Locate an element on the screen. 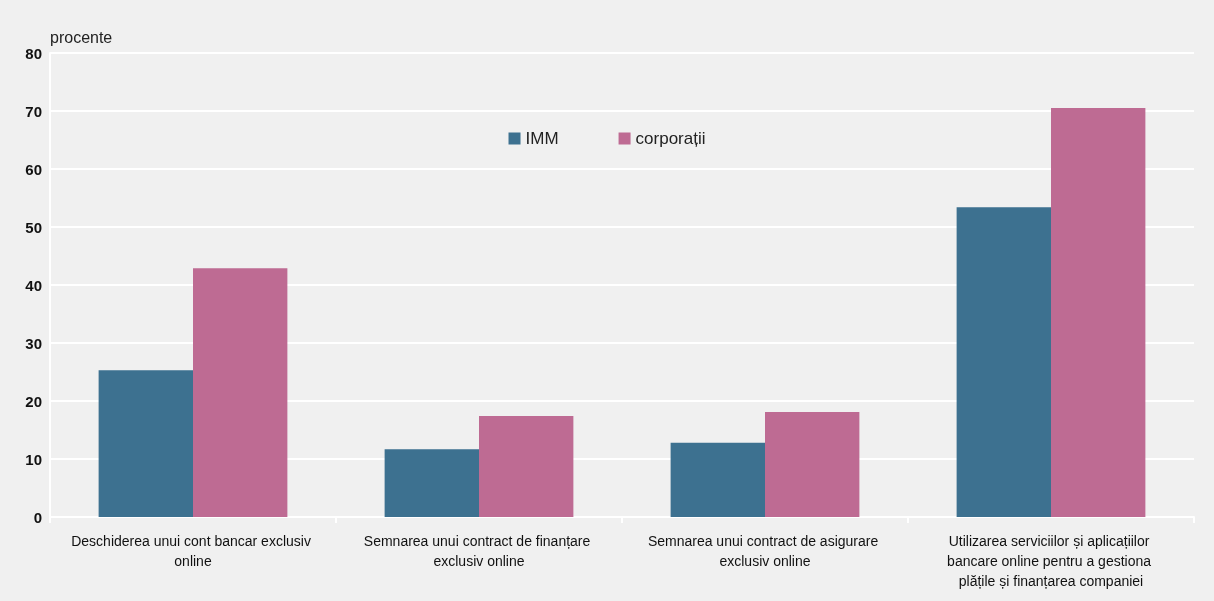  y-tick-label: 60 is located at coordinates (33, 169).